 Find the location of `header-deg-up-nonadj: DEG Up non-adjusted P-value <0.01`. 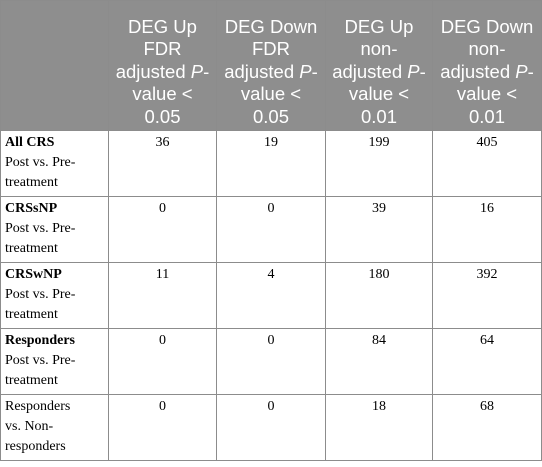

header-deg-up-nonadj: DEG Up non-adjusted P-value <0.01 is located at coordinates (379, 65).